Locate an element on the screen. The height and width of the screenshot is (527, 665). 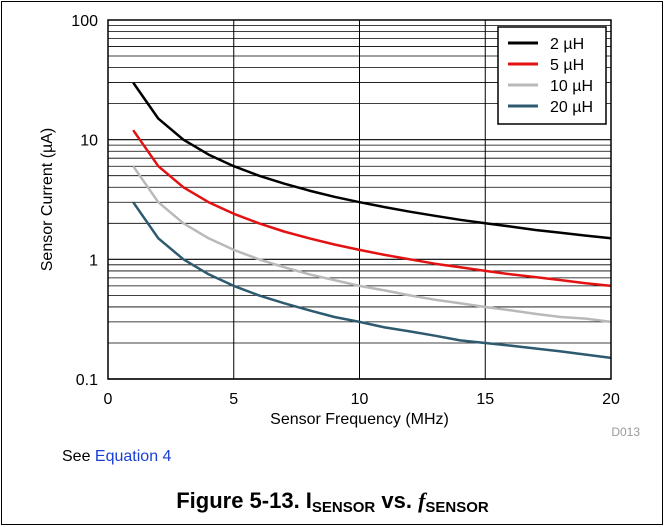
caption-middle: vs. is located at coordinates (397, 500).